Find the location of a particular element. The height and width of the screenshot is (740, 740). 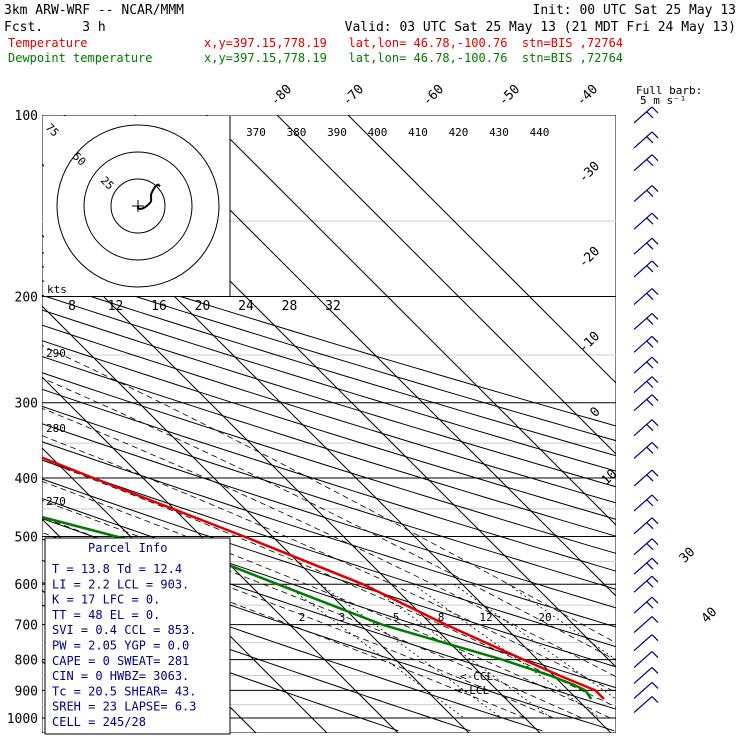

hodograph-axis-label: 12 is located at coordinates (116, 306).